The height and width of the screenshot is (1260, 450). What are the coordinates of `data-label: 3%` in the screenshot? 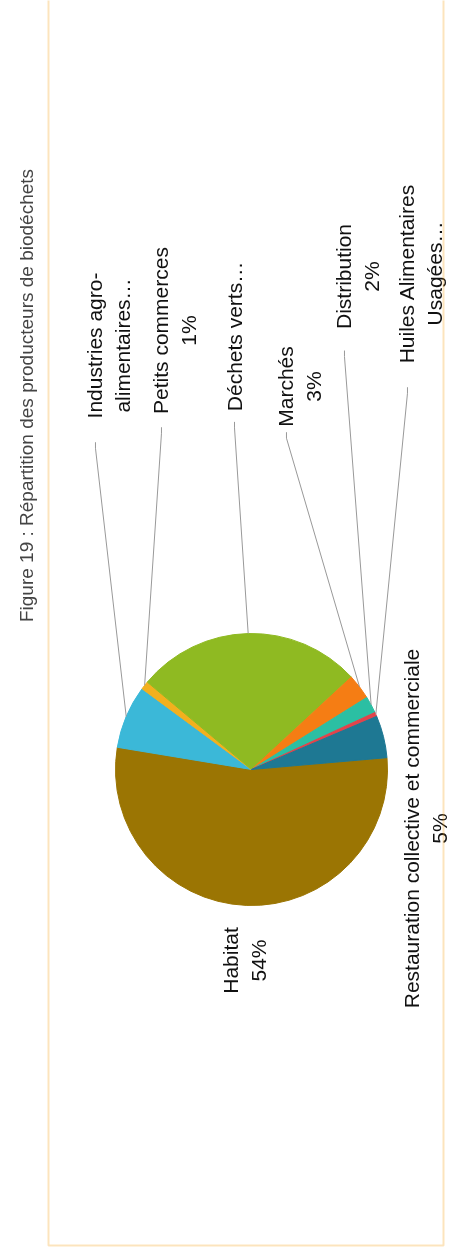 It's located at (314, 386).